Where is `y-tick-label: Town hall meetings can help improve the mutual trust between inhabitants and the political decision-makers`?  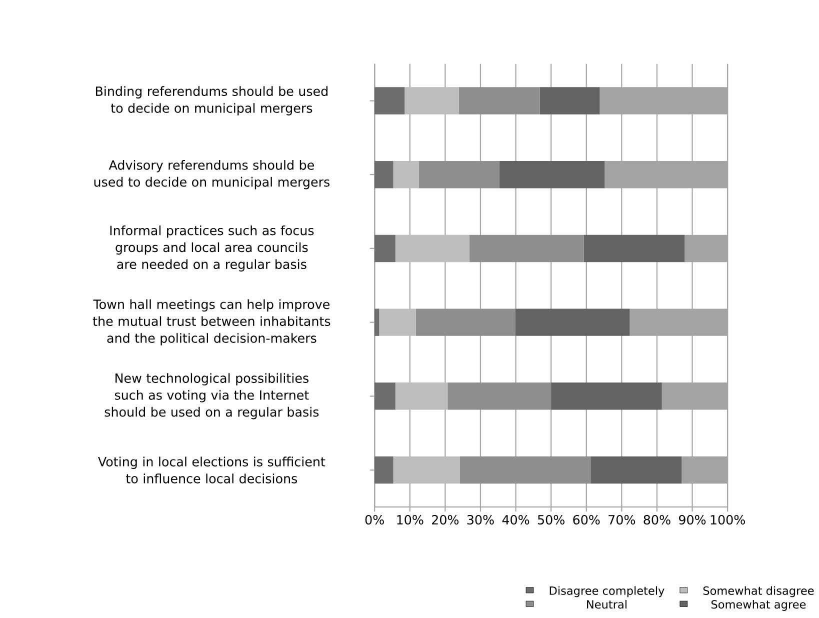 y-tick-label: Town hall meetings can help improve the mutual trust between inhabitants and the political decision-makers is located at coordinates (211, 322).